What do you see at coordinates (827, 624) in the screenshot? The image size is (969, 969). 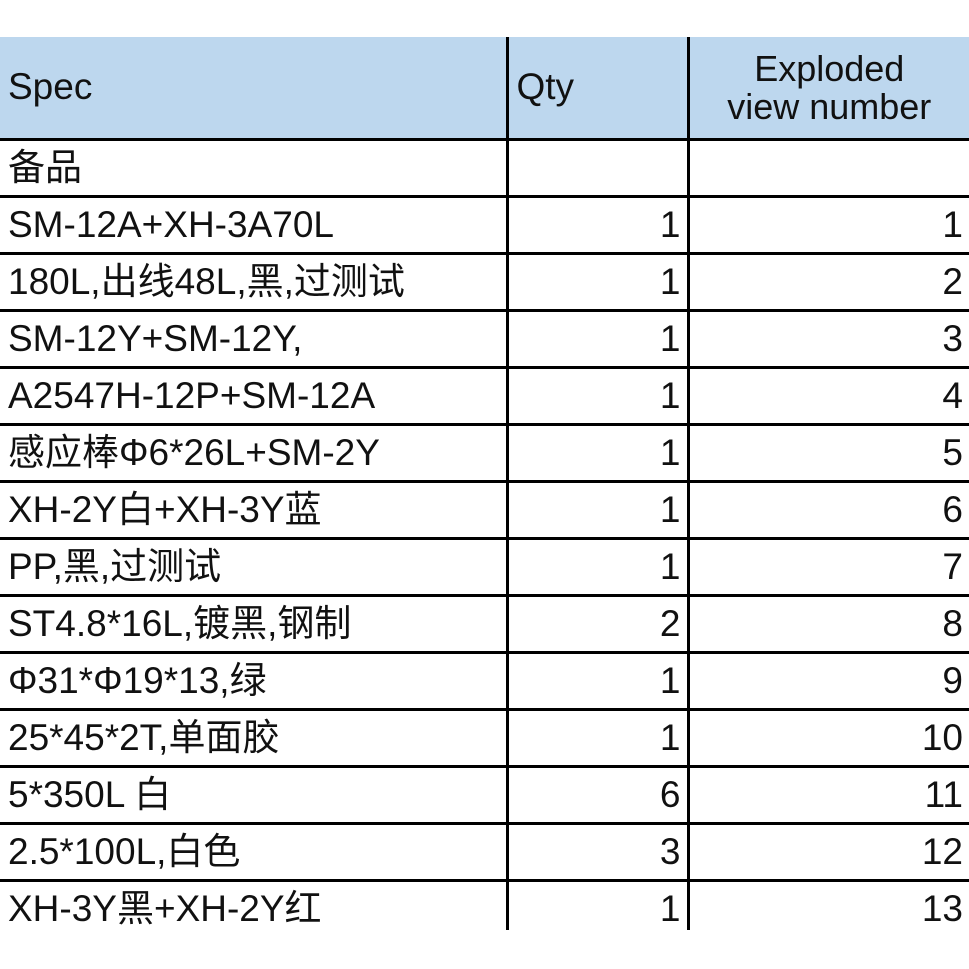 I see `exploded-number-cell: 8` at bounding box center [827, 624].